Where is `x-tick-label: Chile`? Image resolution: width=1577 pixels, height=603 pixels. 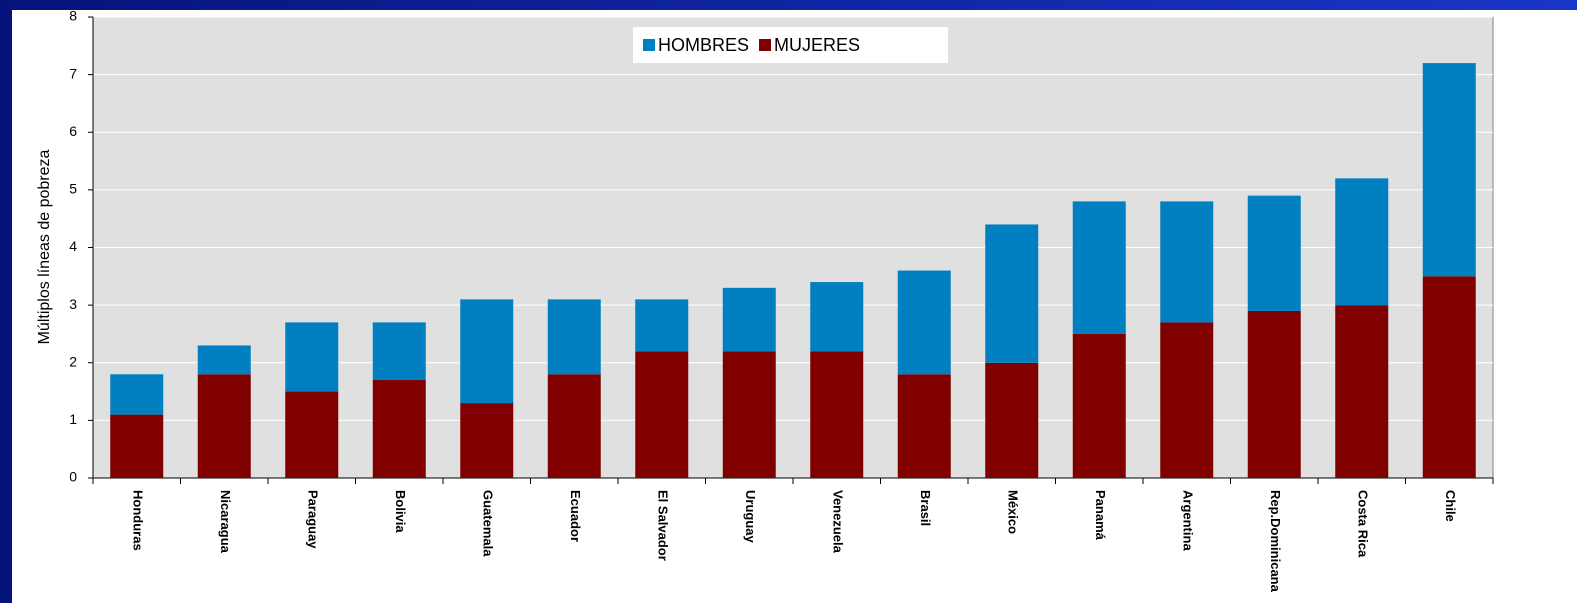 x-tick-label: Chile is located at coordinates (1450, 506).